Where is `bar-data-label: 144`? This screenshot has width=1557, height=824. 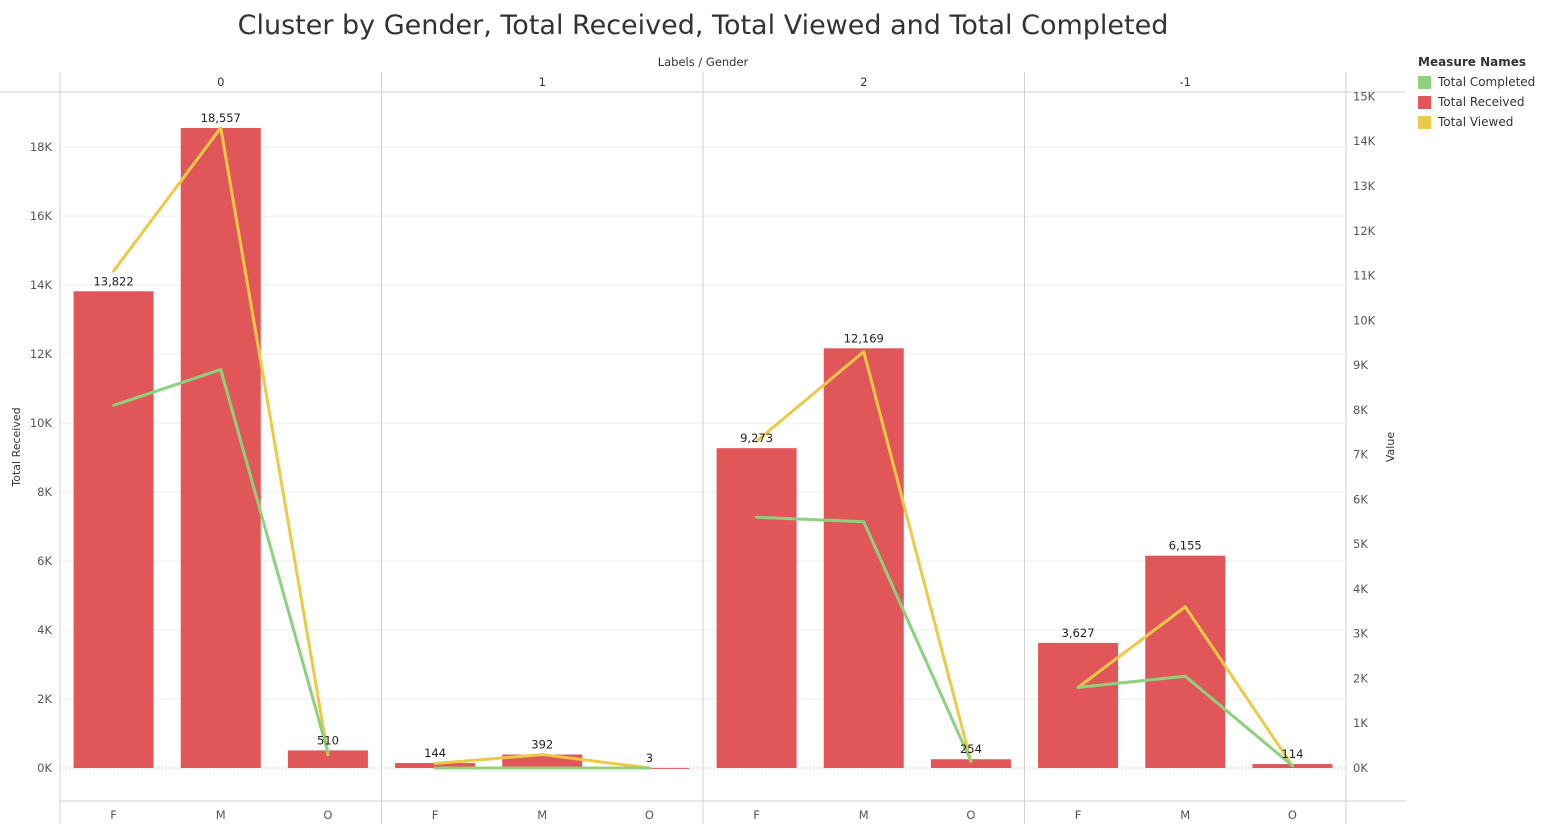
bar-data-label: 144 is located at coordinates (435, 753).